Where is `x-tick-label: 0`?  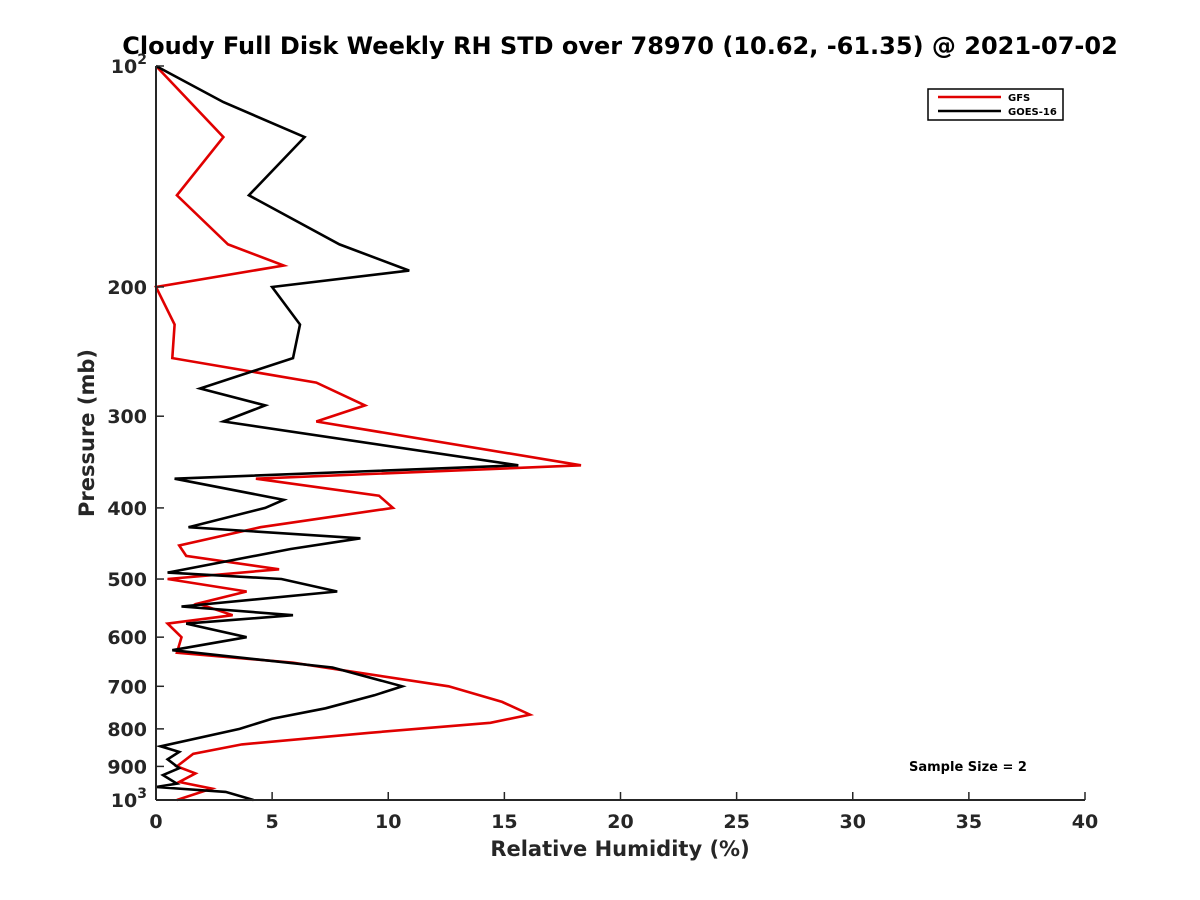
x-tick-label: 0 is located at coordinates (155, 822).